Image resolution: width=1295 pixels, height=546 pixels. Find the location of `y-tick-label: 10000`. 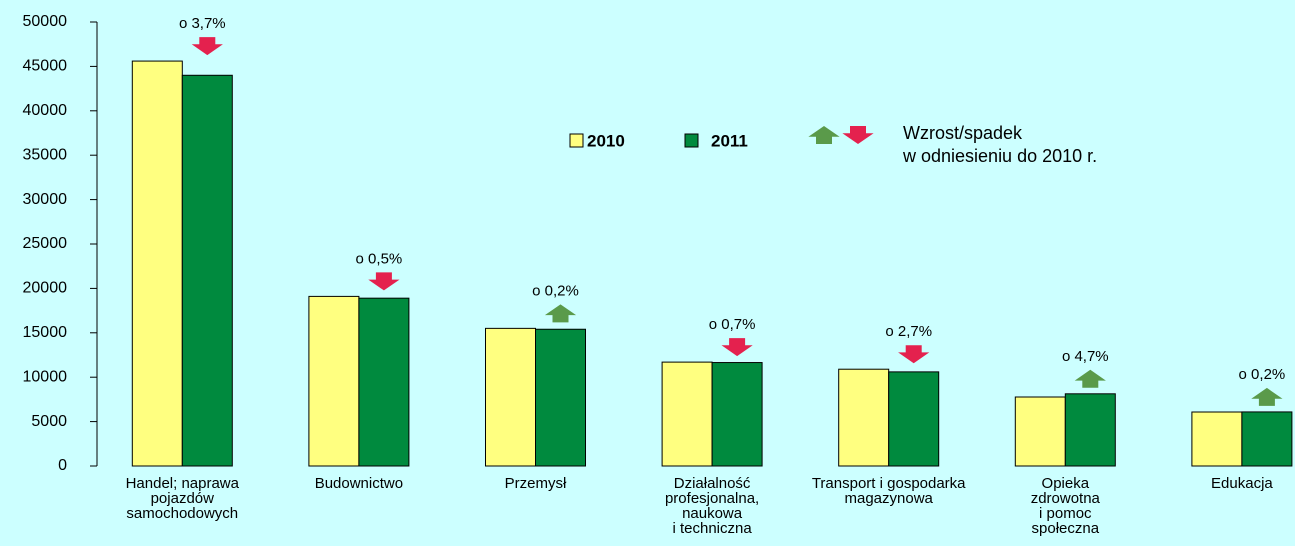

y-tick-label: 10000 is located at coordinates (45, 376).